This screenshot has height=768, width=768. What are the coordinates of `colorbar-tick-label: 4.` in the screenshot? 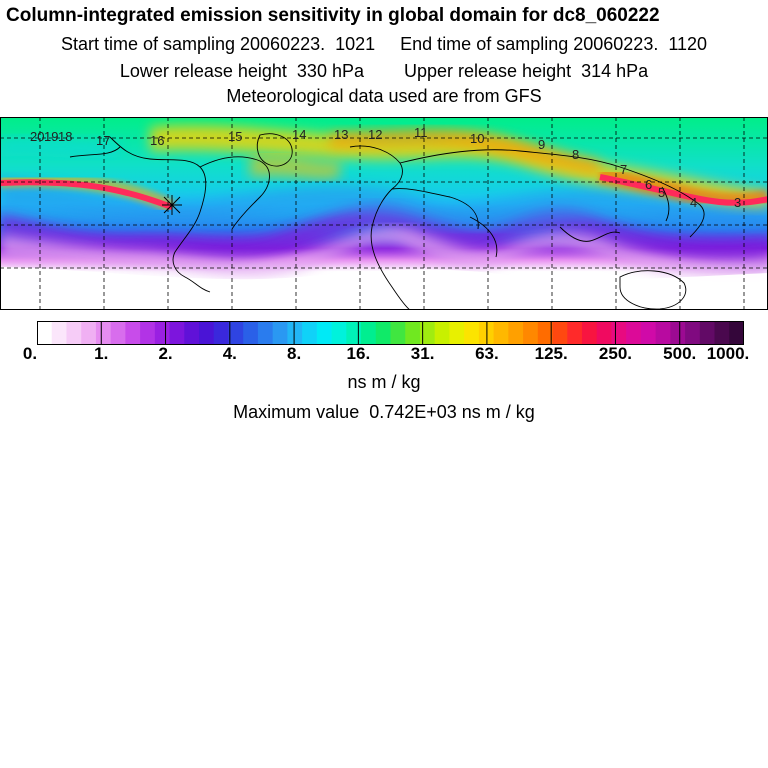 It's located at (229, 353).